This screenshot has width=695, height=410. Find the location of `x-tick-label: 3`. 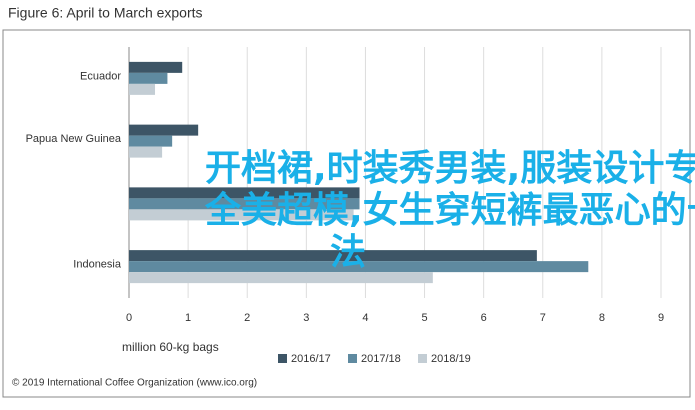

x-tick-label: 3 is located at coordinates (306, 318).